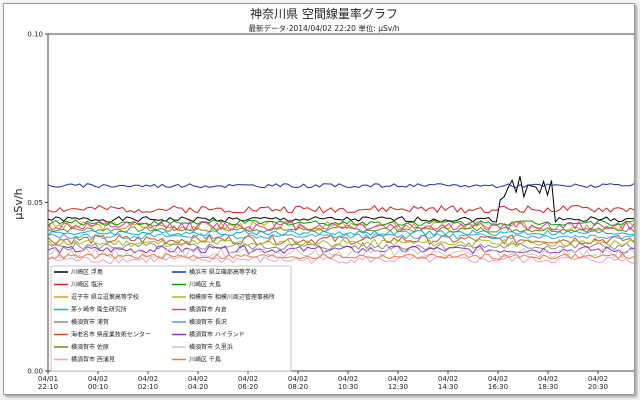 This screenshot has width=640, height=400. I want to click on legend-label: 海老名市 県産業技術センター, so click(111, 335).